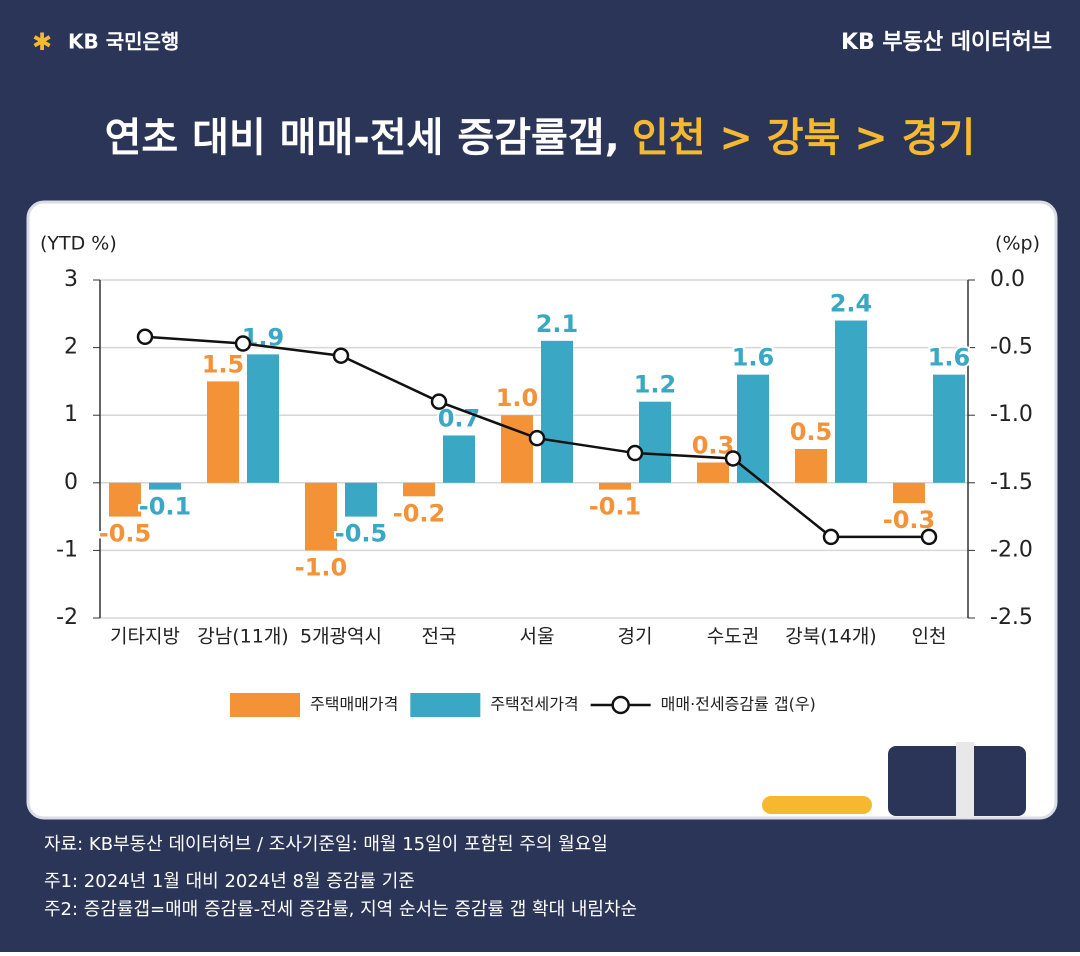  Describe the element at coordinates (804, 138) in the screenshot. I see `title-highlight: 인천 > 강북 > 경기` at that location.